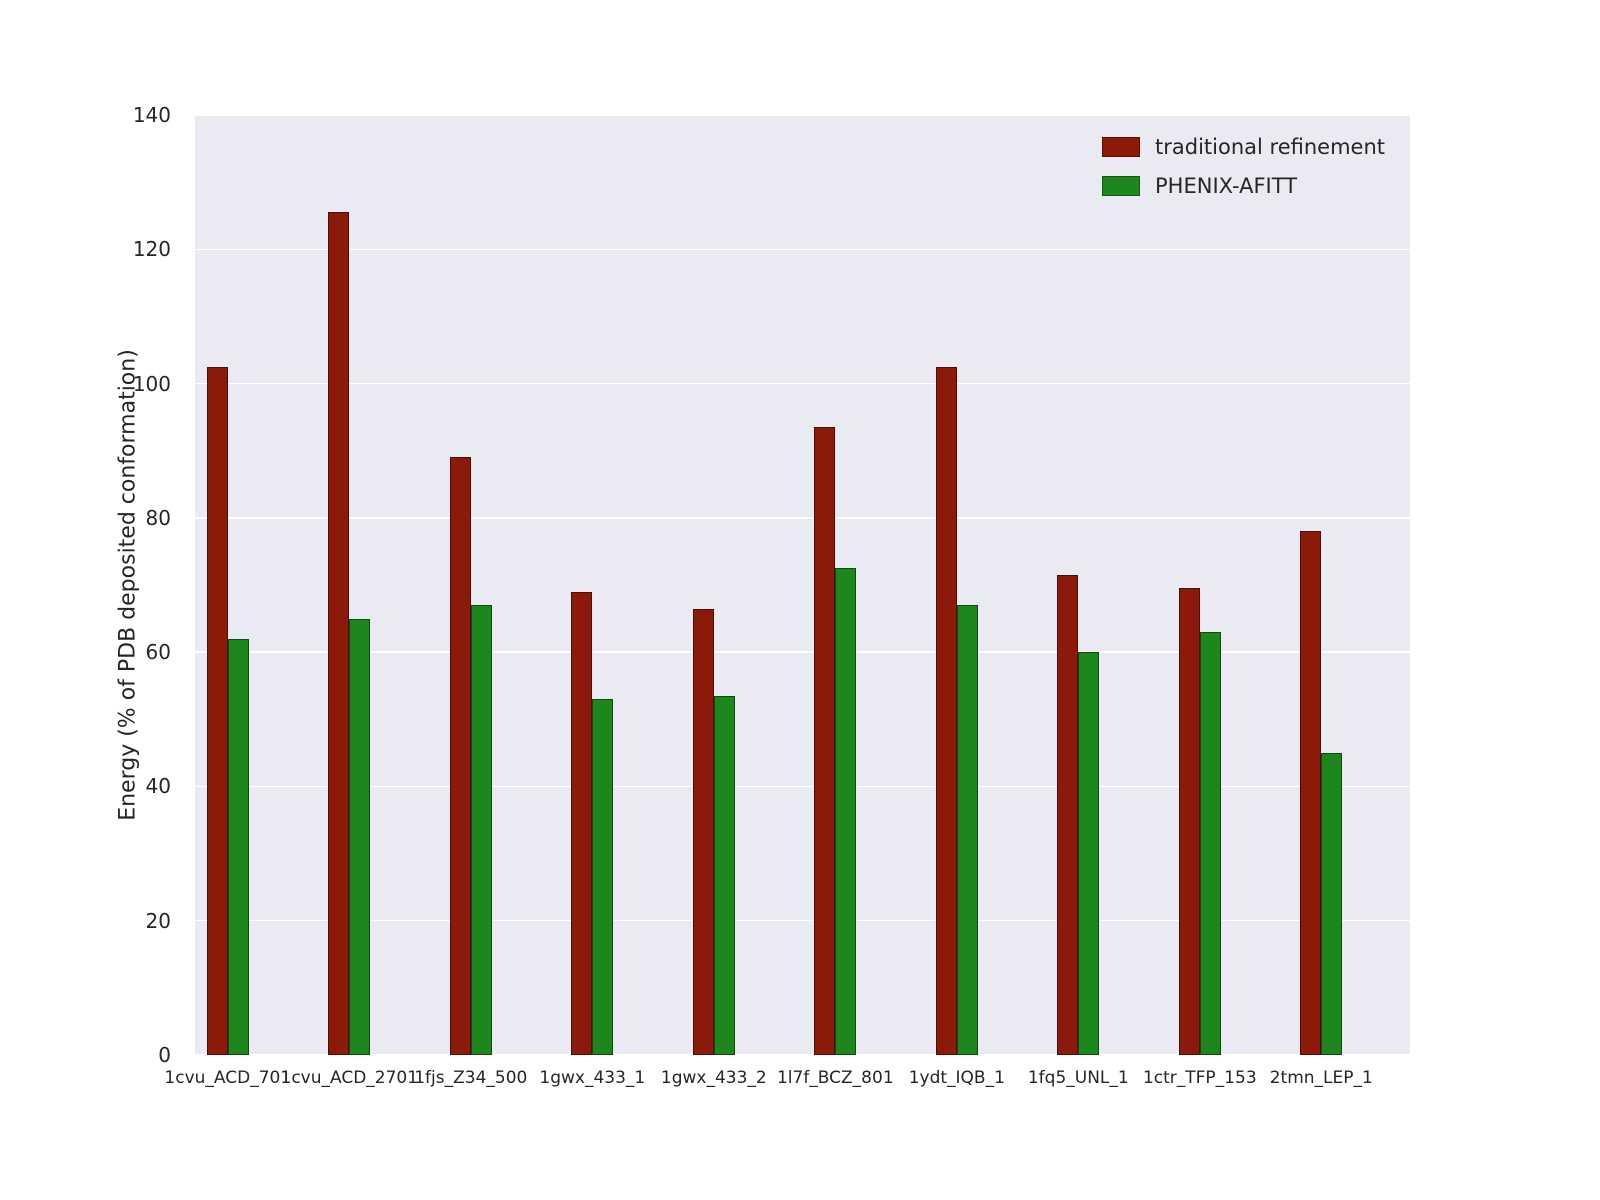 This screenshot has height=1200, width=1600. Describe the element at coordinates (158, 517) in the screenshot. I see `y-tick-label: 80` at that location.